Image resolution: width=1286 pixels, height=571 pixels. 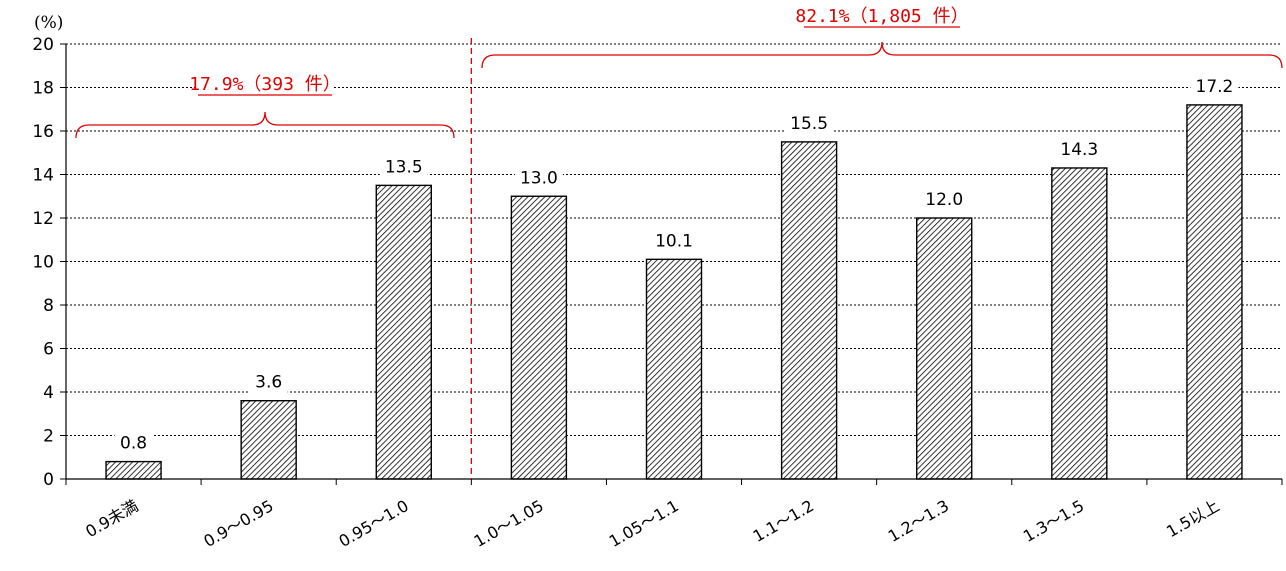 I want to click on annotation-label-1: 17.9%（393 件）, so click(x=265, y=84).